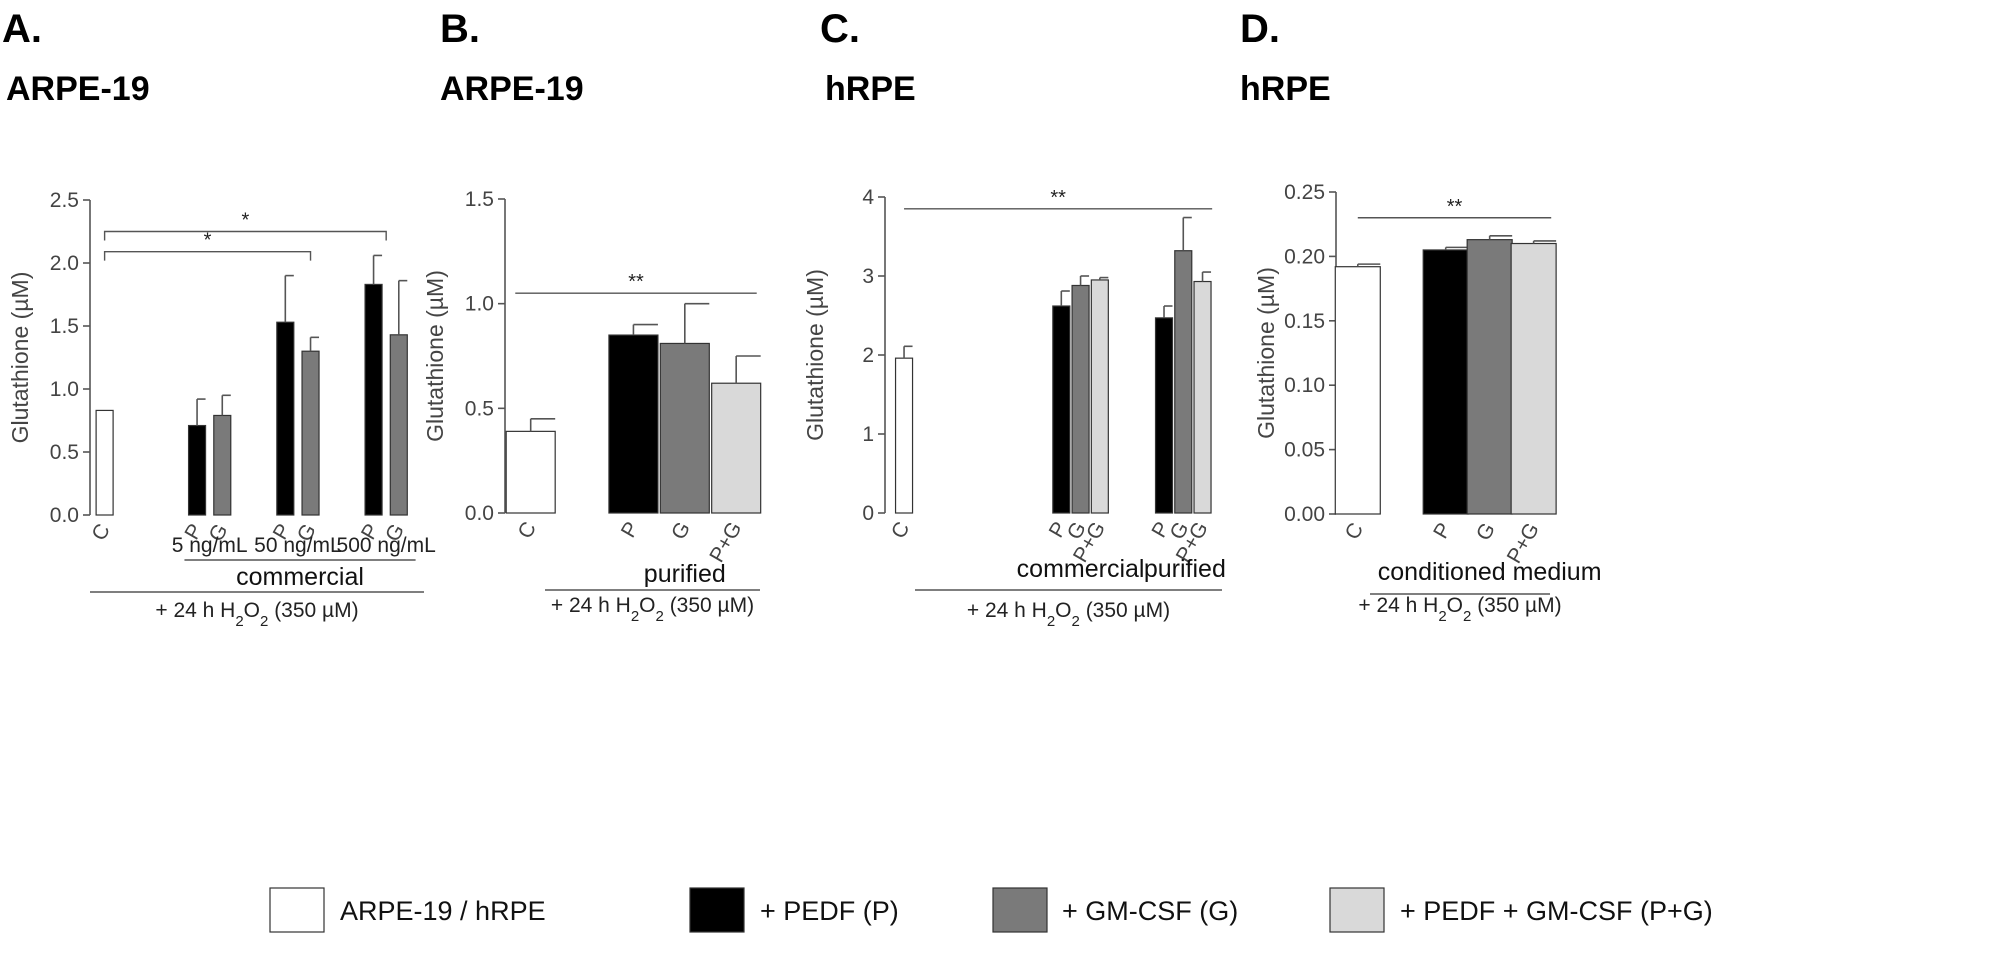 This screenshot has width=2000, height=955. Describe the element at coordinates (829, 911) in the screenshot. I see `legend-label: + PEDF (P)` at that location.